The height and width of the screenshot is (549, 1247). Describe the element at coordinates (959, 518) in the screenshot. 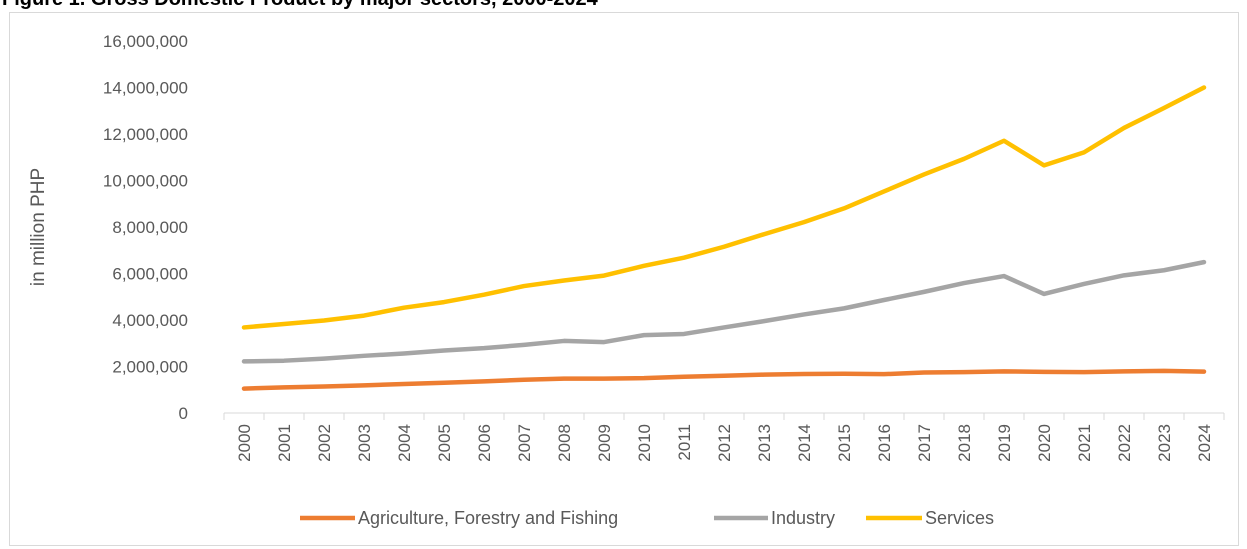

I see `legend-label: Services` at that location.